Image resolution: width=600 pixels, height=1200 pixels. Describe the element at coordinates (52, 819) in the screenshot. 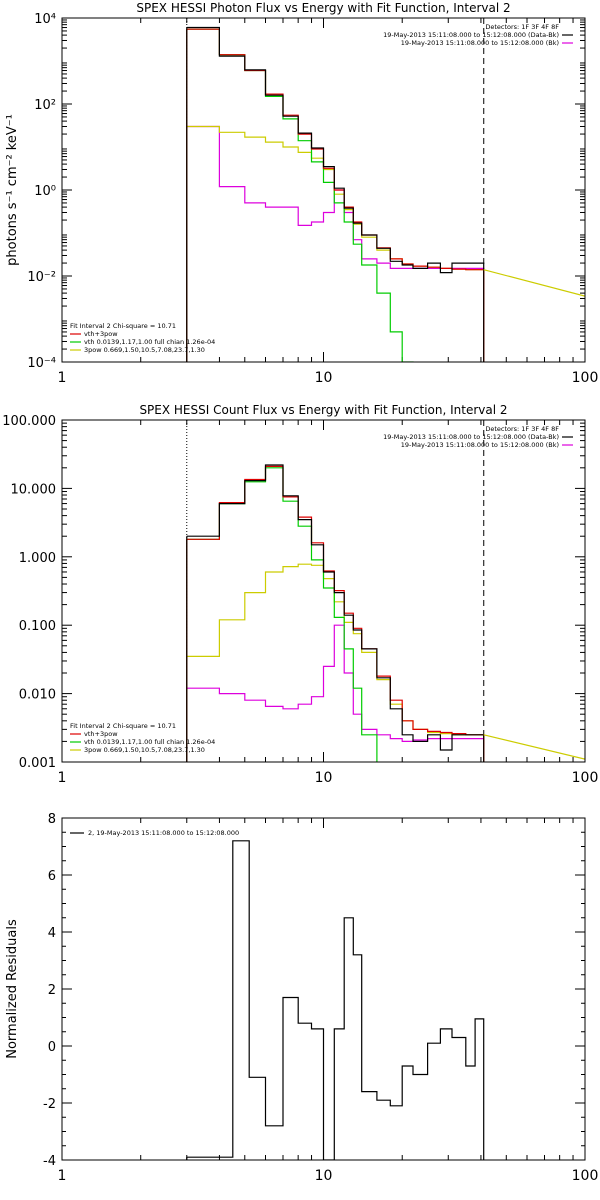

I see `y-tick-label: 8` at that location.